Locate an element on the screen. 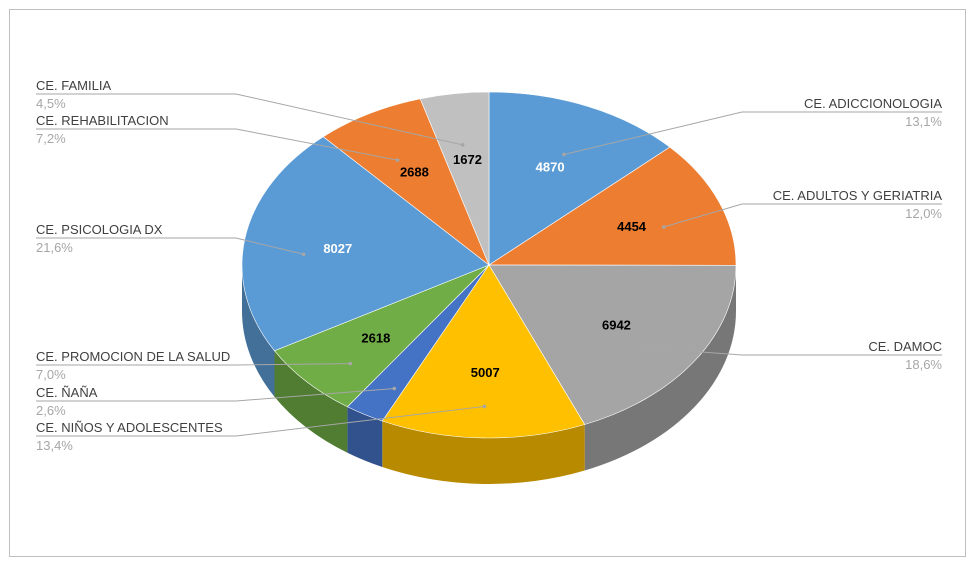 The width and height of the screenshot is (975, 567). percent-label-ce-ninos-y-adolescentes: 13,4% is located at coordinates (54, 445).